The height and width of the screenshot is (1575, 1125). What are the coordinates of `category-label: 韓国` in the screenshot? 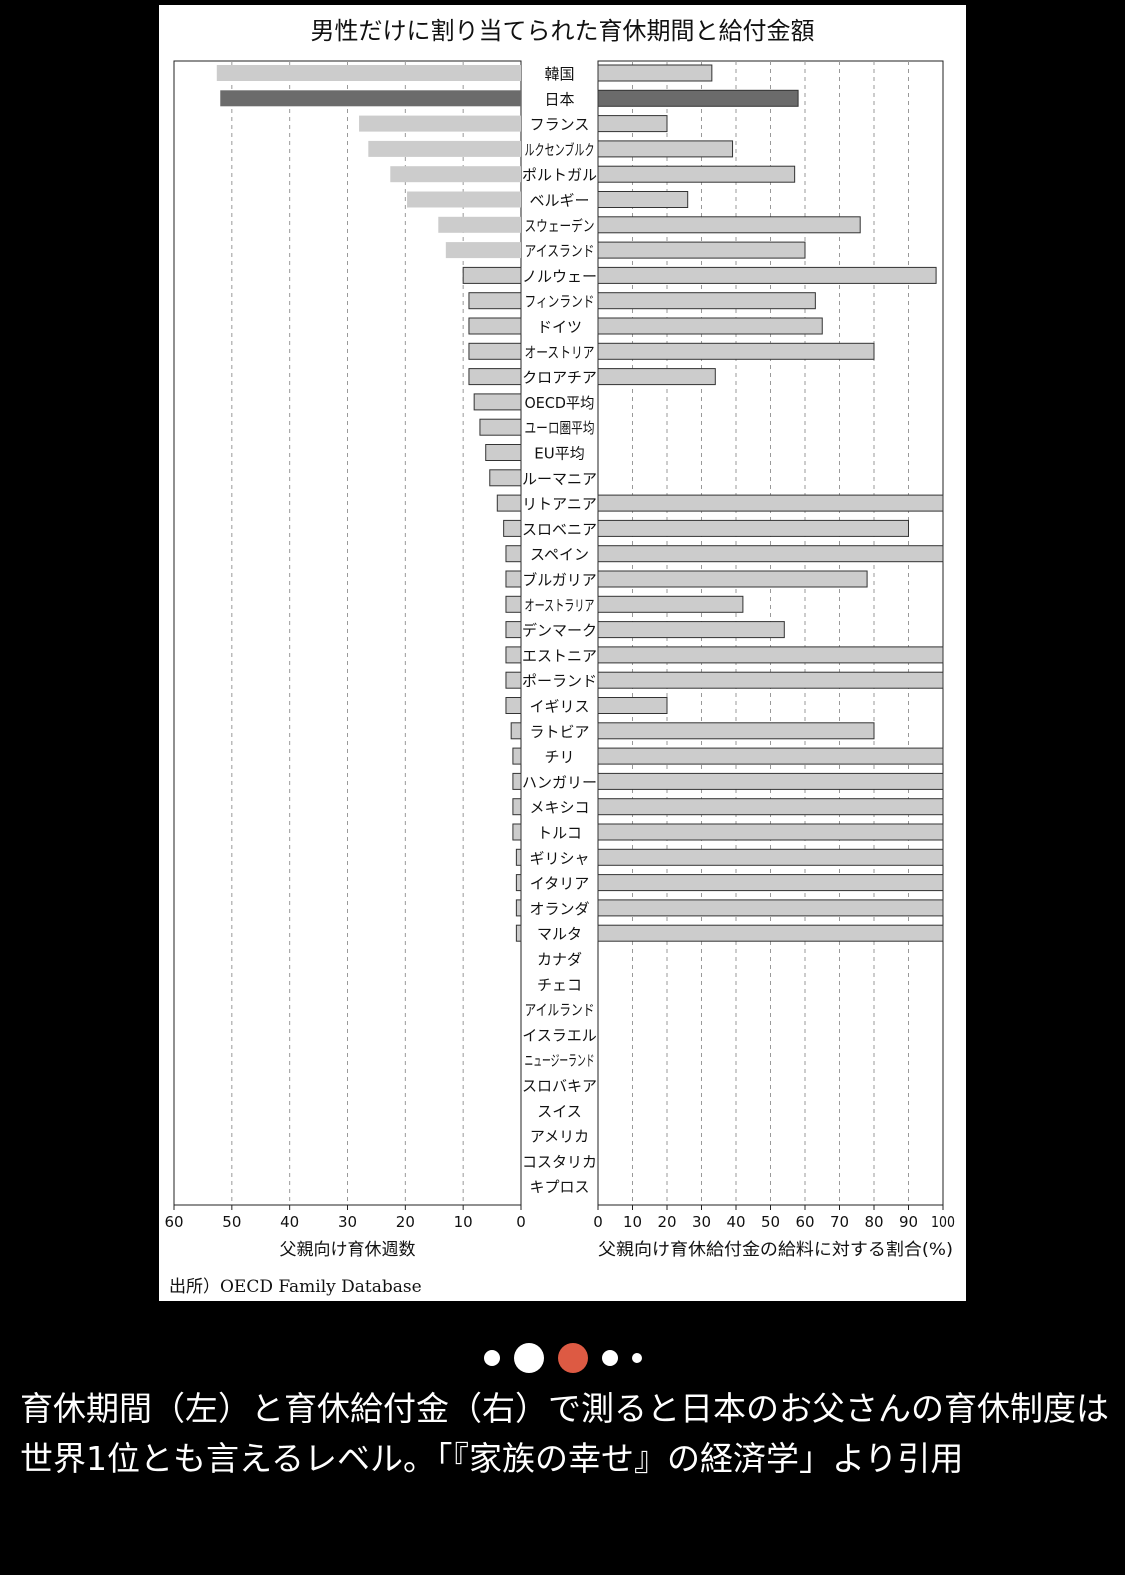 It's located at (559, 74).